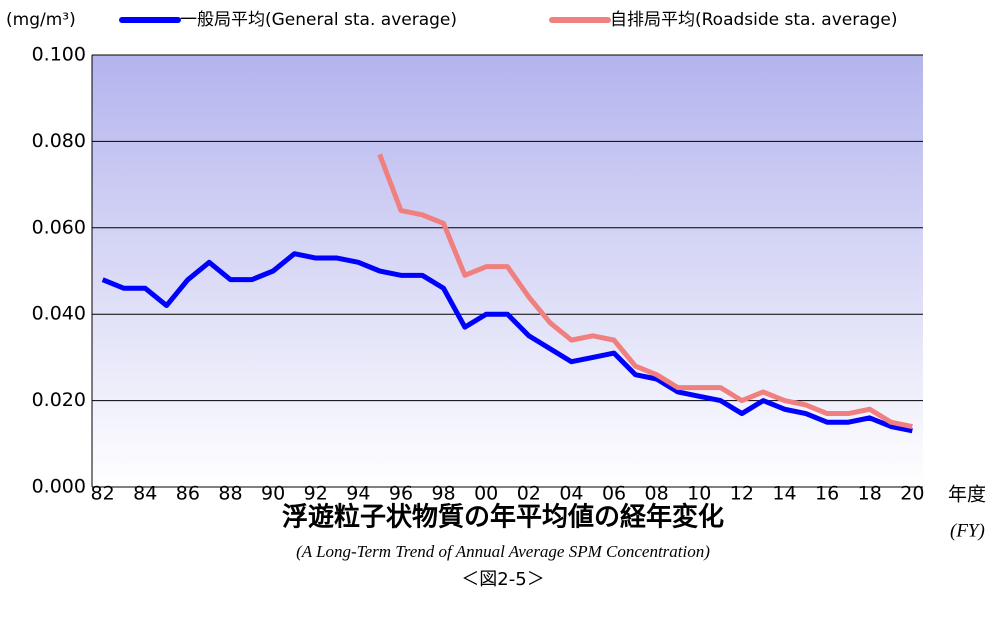  I want to click on x-tick-label: 18, so click(870, 494).